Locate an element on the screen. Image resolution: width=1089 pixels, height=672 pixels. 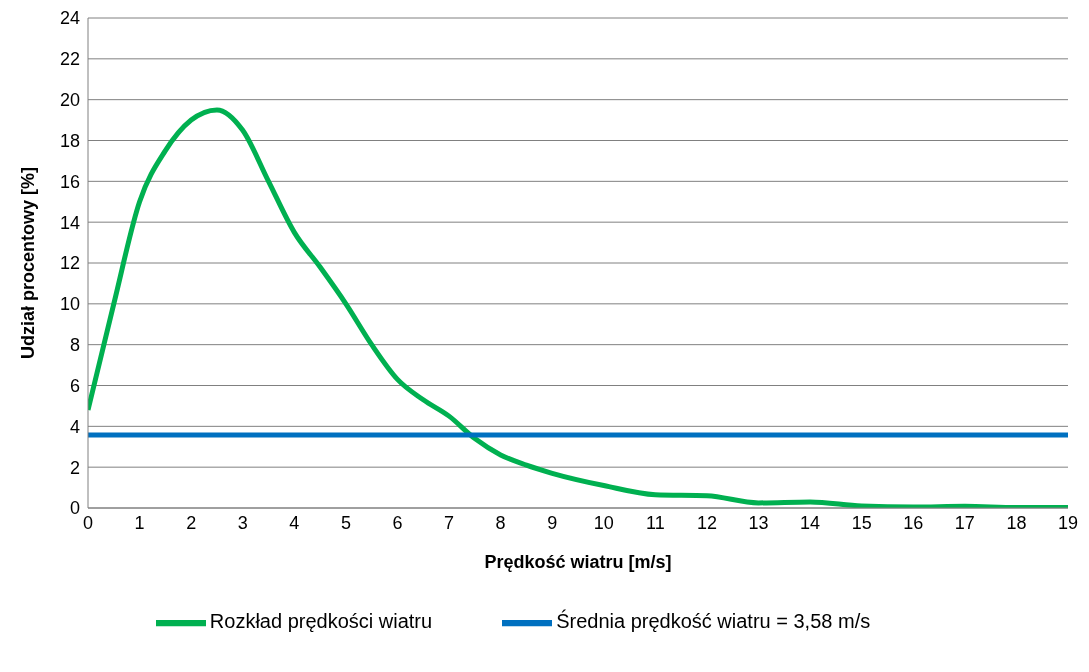
x-tick-label: 8 is located at coordinates (500, 522).